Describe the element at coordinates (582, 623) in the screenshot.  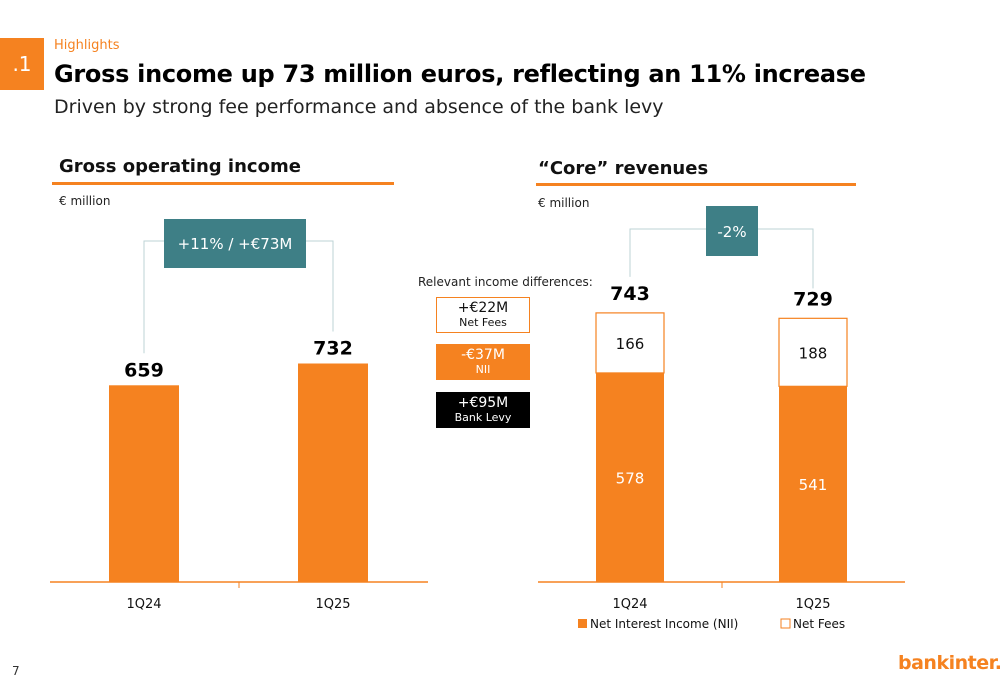
I see `legend-nii-swatch` at that location.